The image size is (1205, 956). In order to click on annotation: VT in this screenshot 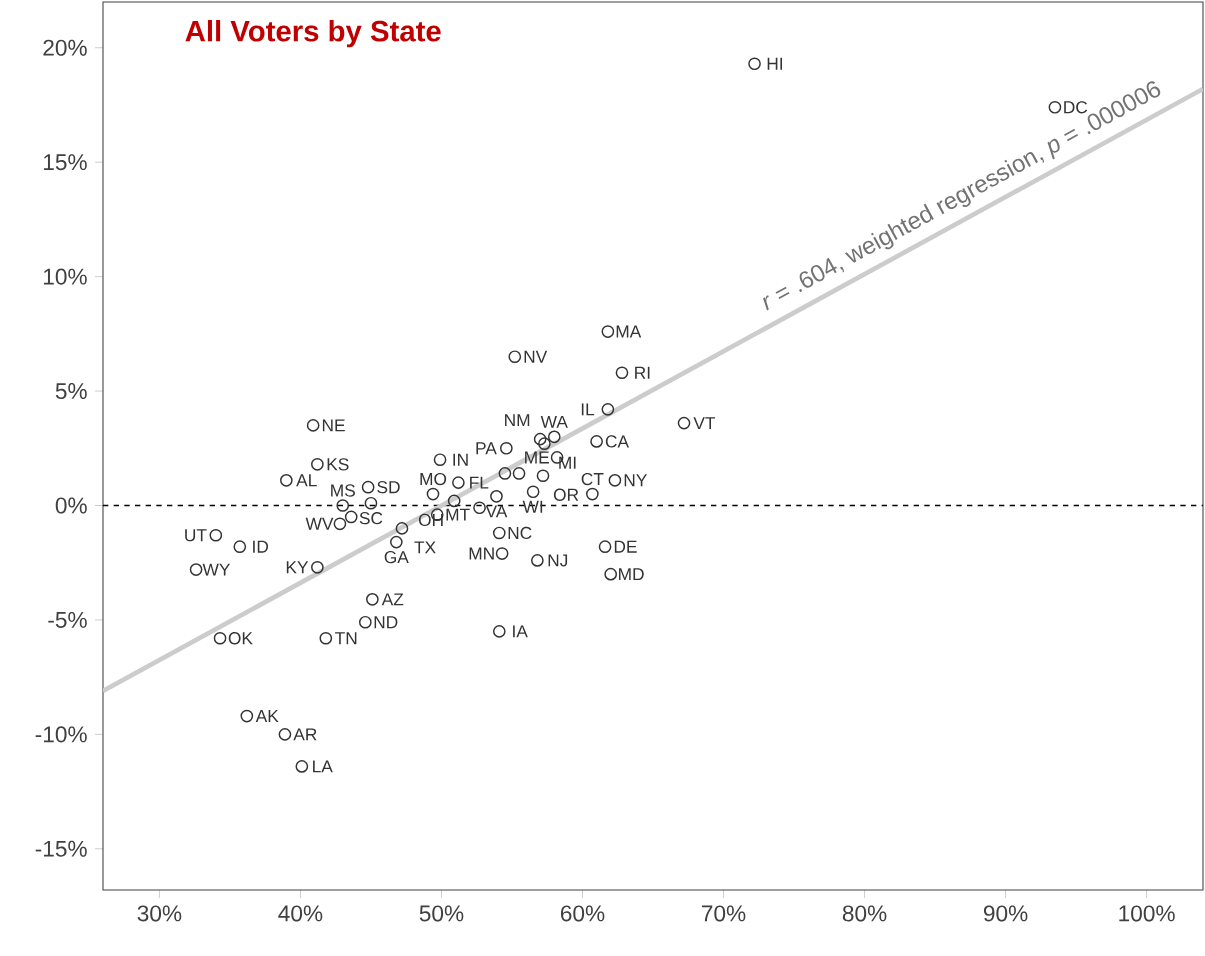, I will do `click(704, 423)`.